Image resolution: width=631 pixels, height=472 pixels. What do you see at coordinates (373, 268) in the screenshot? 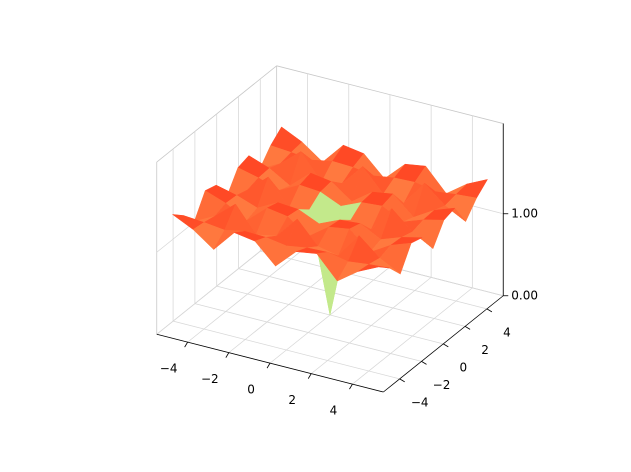
I see `surface-patch` at bounding box center [373, 268].